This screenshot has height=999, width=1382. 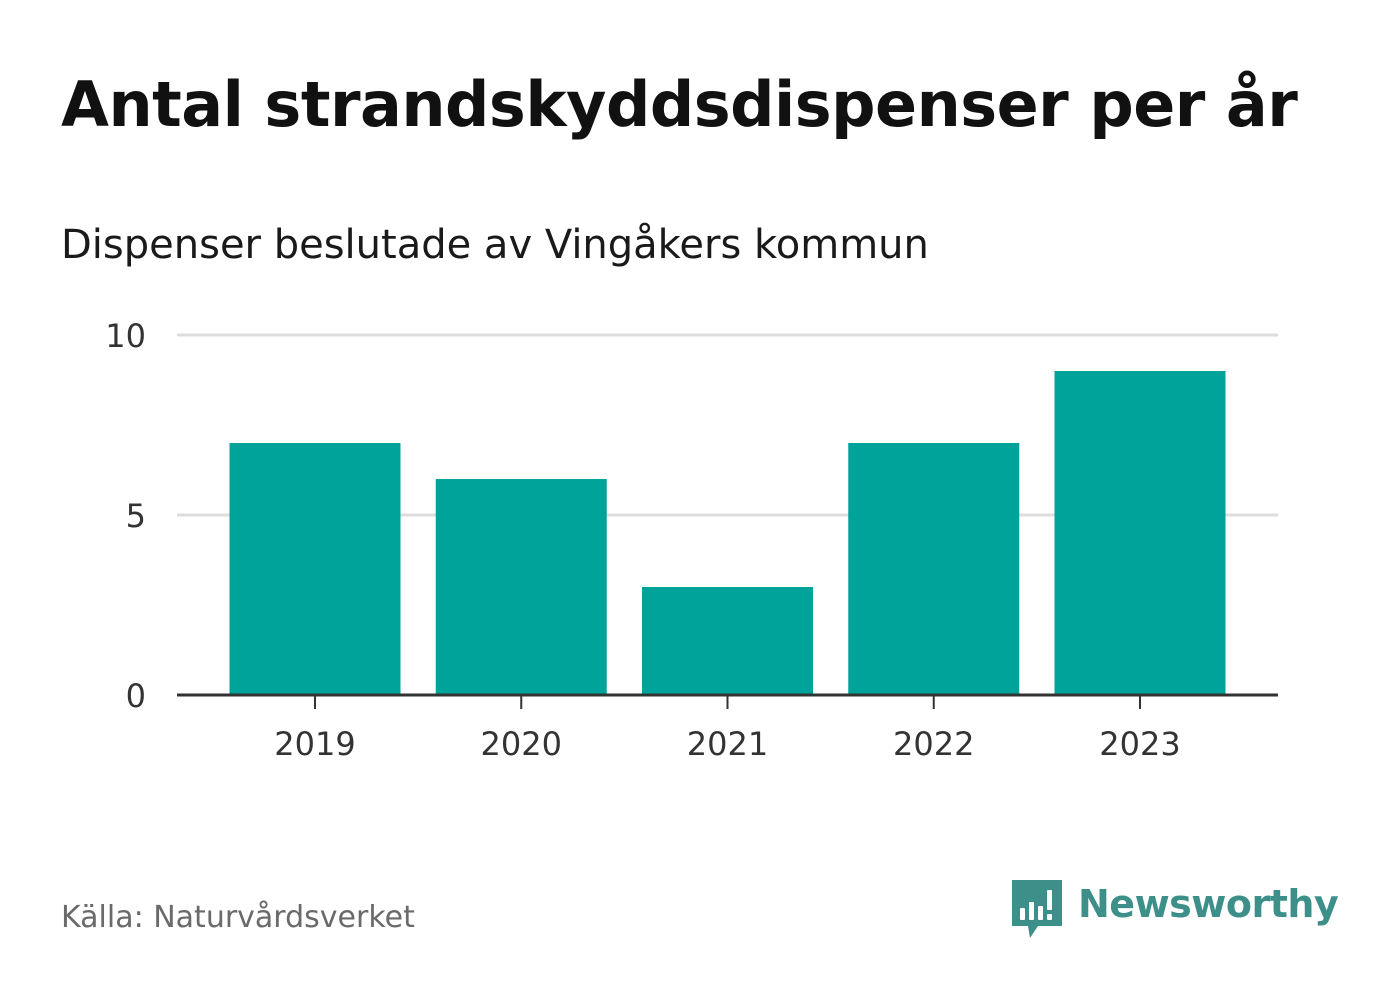 I want to click on newsworthy-logo-icon, so click(x=1037, y=909).